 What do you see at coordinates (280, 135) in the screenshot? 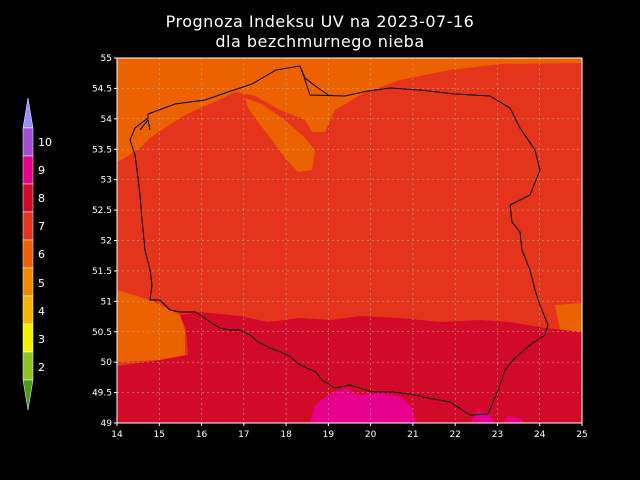
I see `uv-zone-6-peninsula` at bounding box center [280, 135].